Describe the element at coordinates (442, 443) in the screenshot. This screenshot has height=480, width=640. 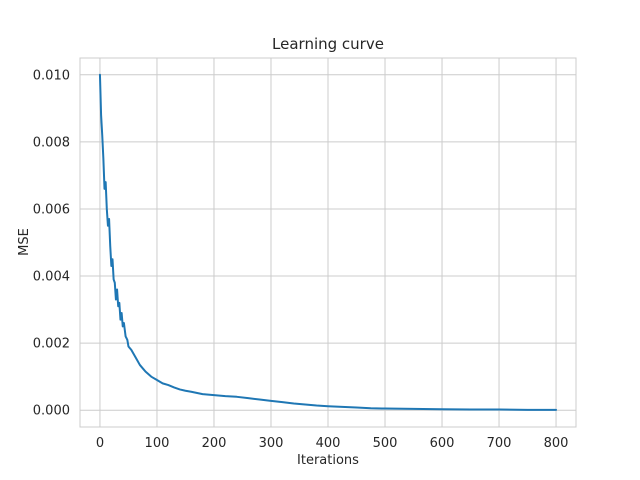
I see `x-tick-label: 600` at that location.